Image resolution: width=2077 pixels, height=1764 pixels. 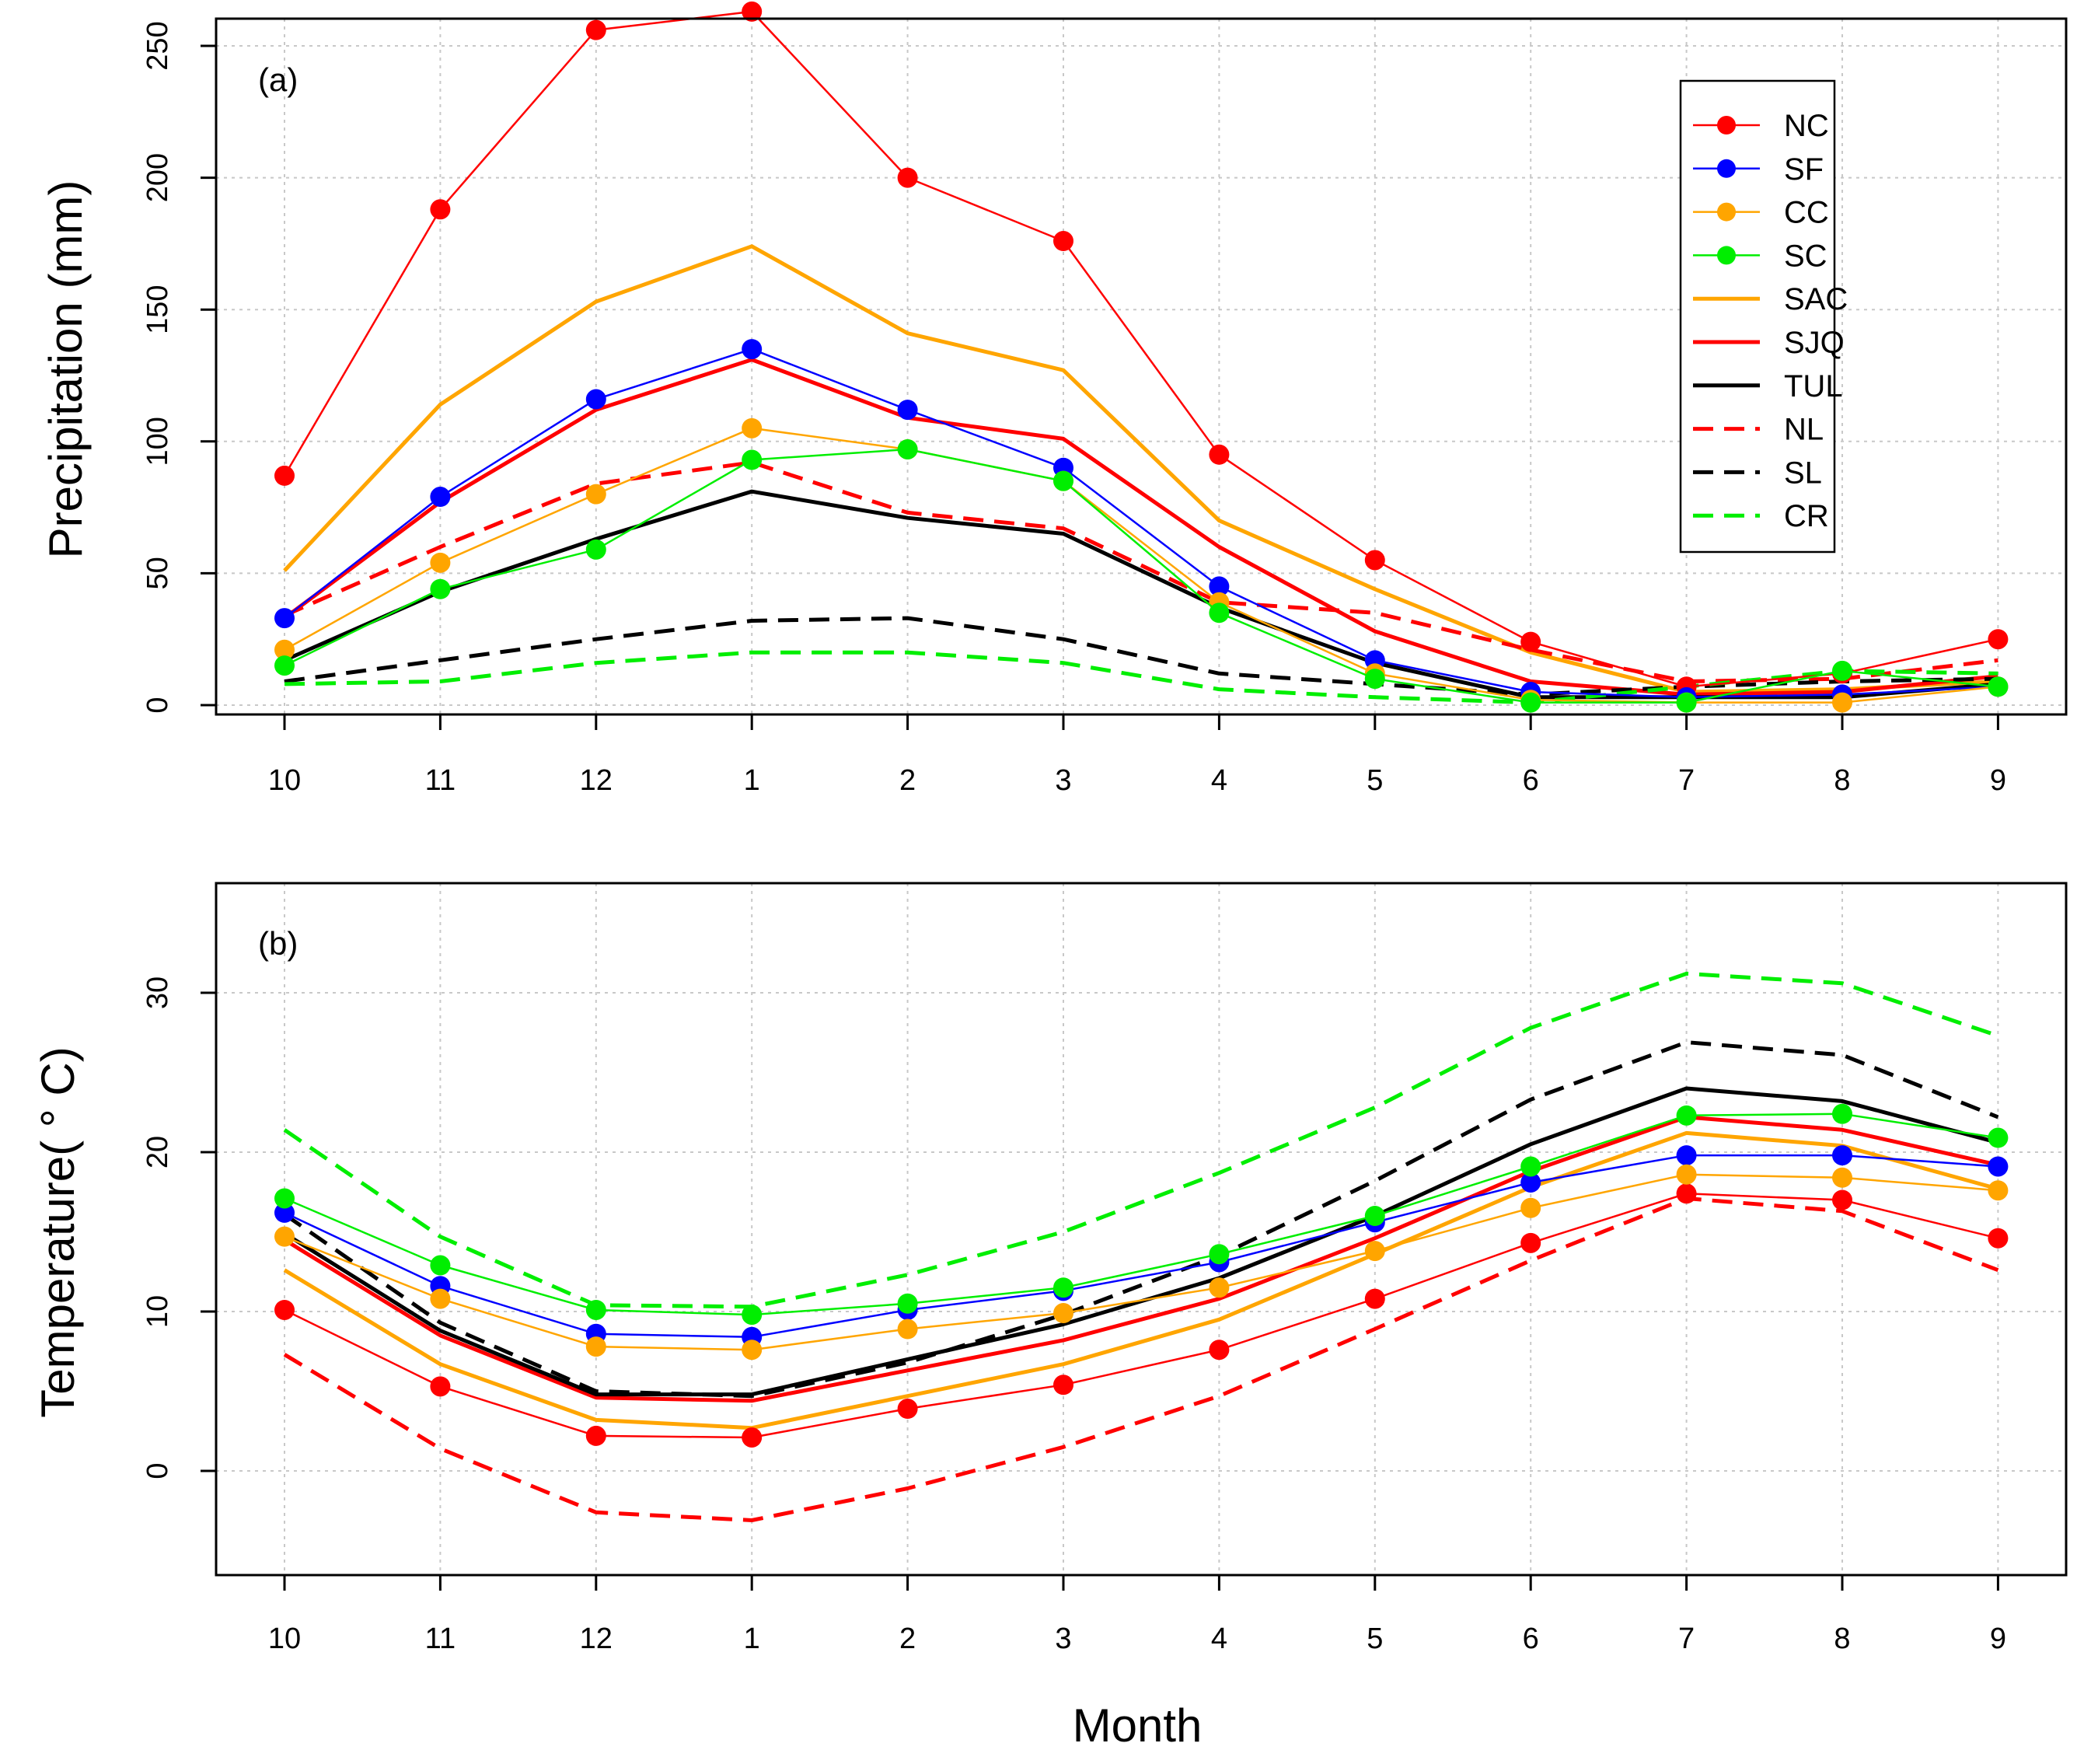 I want to click on x-tick-label-b-6: 4, so click(x=1219, y=1639).